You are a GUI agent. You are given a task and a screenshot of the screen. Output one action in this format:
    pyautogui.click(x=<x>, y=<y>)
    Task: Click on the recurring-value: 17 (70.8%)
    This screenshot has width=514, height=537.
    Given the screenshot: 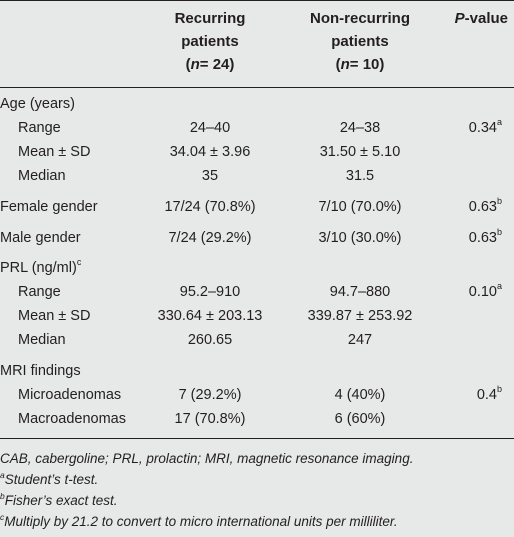 What is the action you would take?
    pyautogui.click(x=210, y=419)
    